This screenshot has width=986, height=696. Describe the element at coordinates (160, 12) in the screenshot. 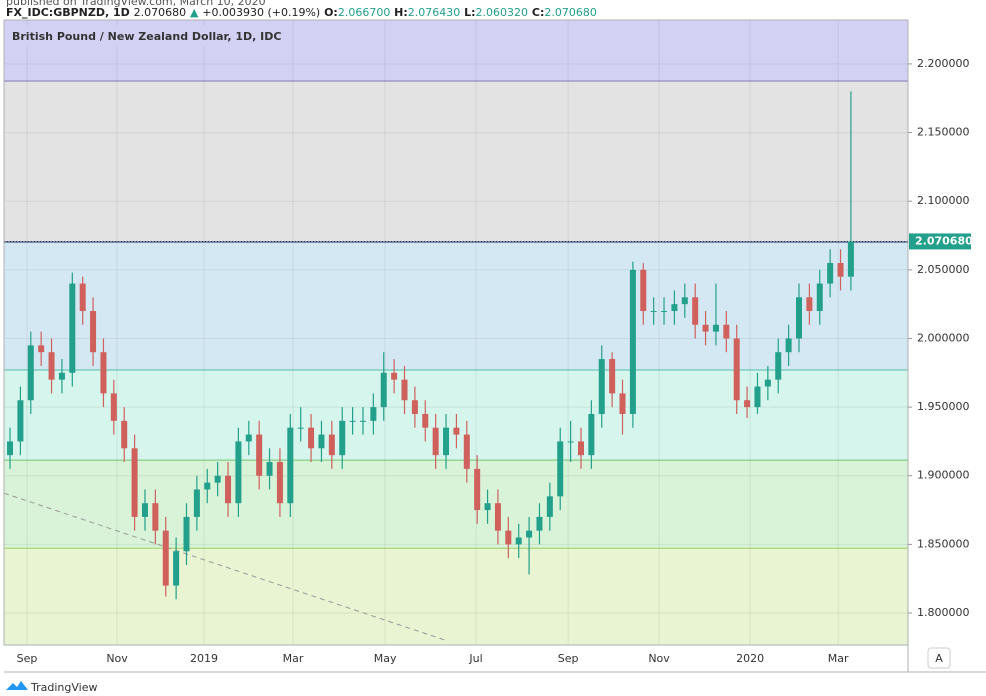

I see `last: 2.070680` at that location.